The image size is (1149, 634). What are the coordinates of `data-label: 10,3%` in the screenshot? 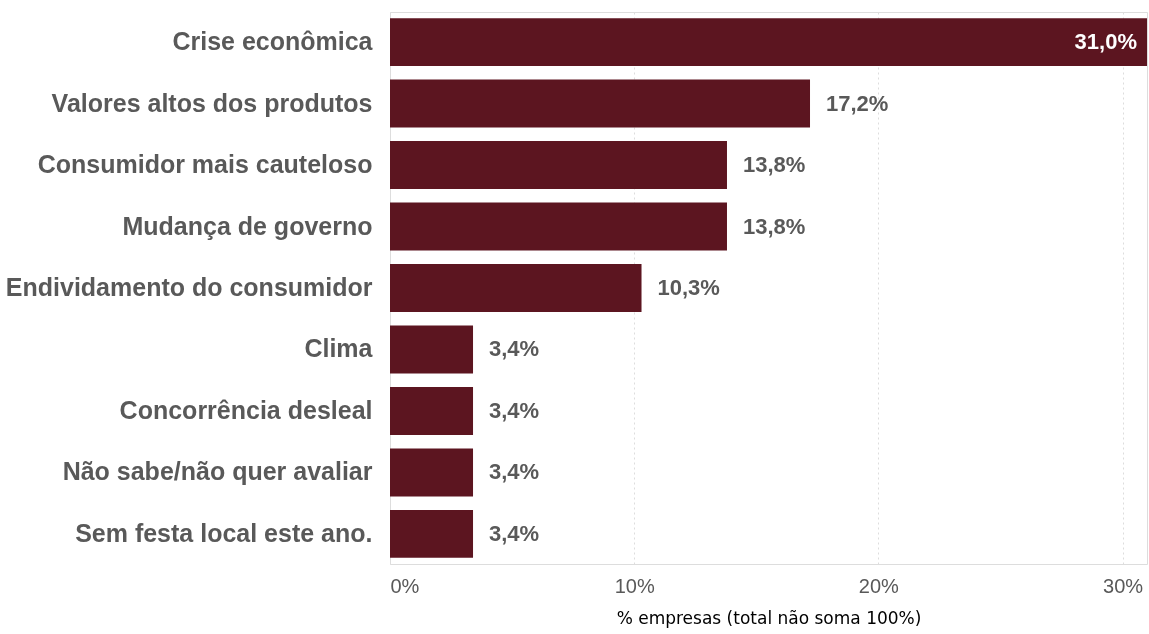 It's located at (688, 287).